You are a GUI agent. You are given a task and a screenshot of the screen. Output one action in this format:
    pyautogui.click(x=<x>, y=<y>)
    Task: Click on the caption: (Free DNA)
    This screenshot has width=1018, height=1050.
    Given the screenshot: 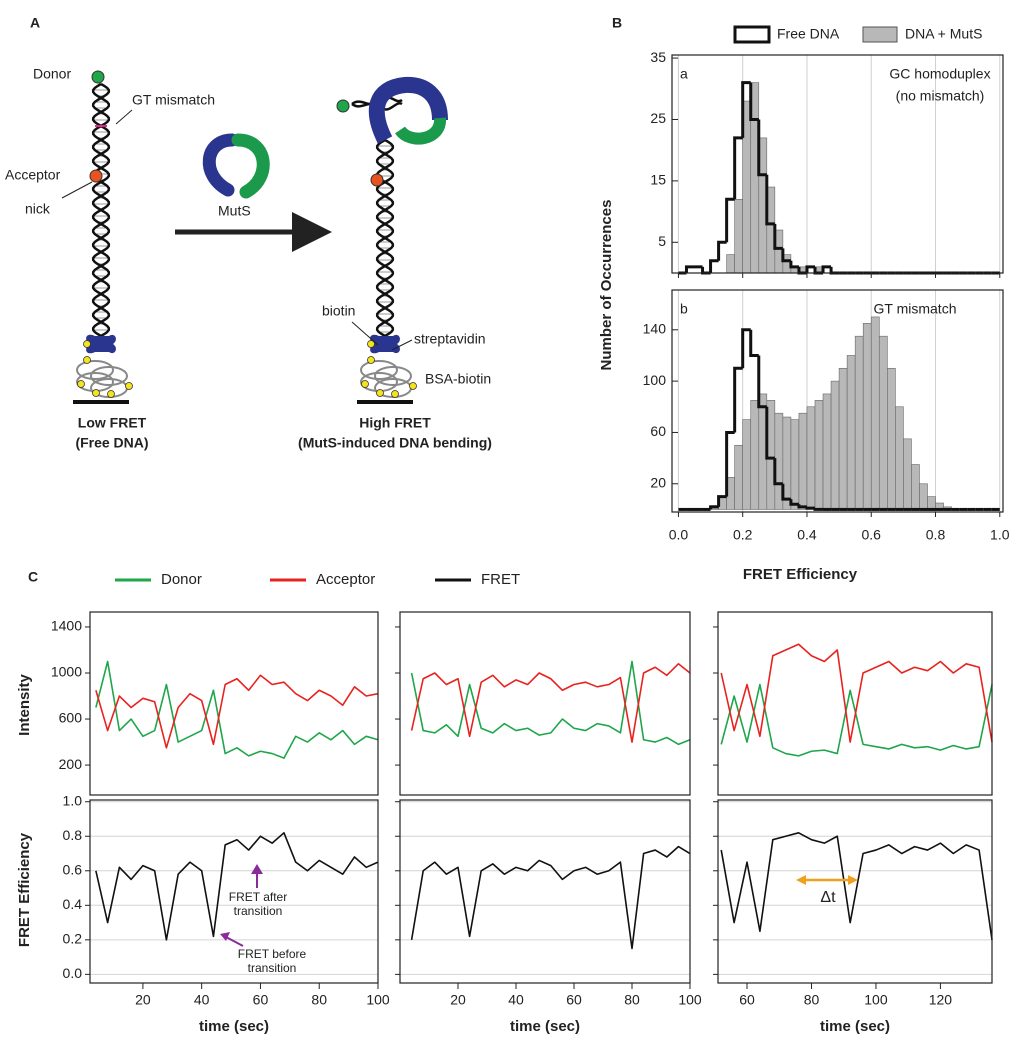 What is the action you would take?
    pyautogui.click(x=111, y=443)
    